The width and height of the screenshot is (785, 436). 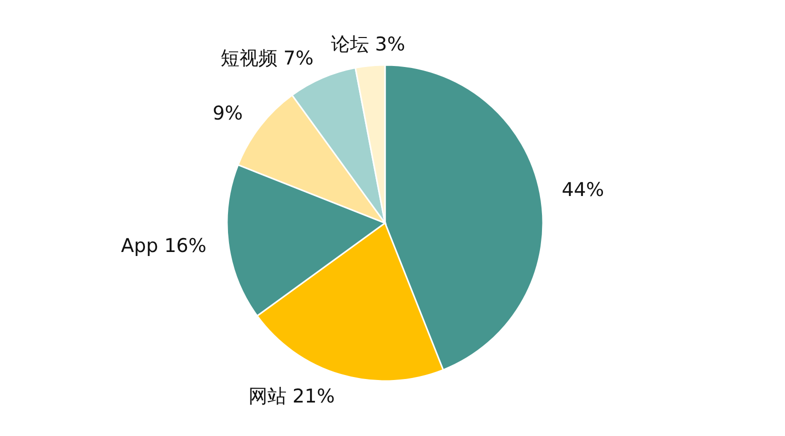 I want to click on slice-label: 短视频 7%, so click(x=267, y=58).